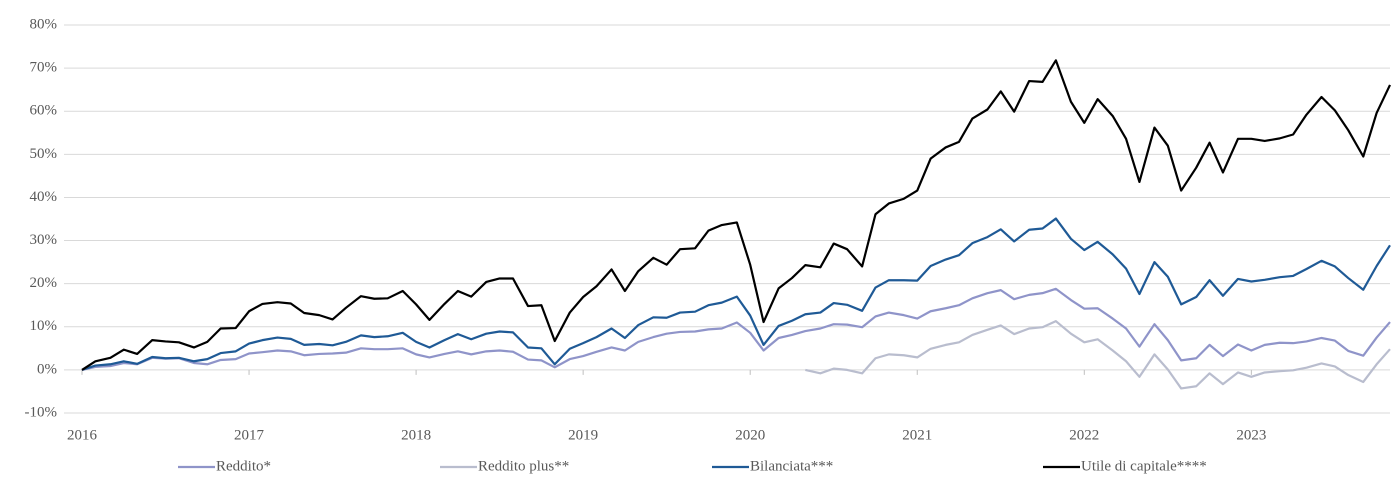 The image size is (1394, 486). I want to click on series-line, so click(1098, 355).